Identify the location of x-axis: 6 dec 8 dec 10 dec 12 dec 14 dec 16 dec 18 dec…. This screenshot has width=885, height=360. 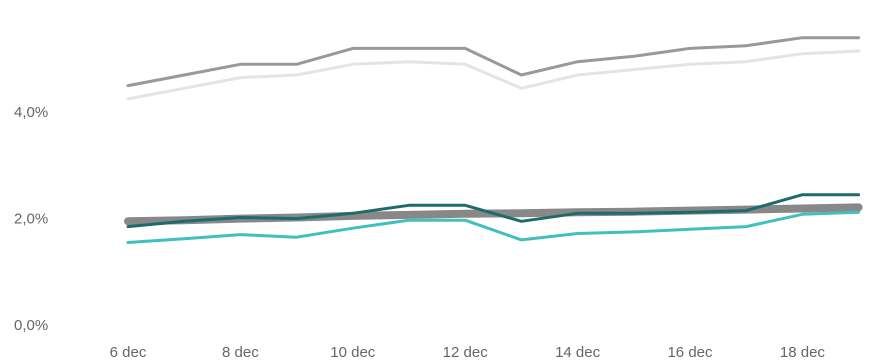
(468, 352).